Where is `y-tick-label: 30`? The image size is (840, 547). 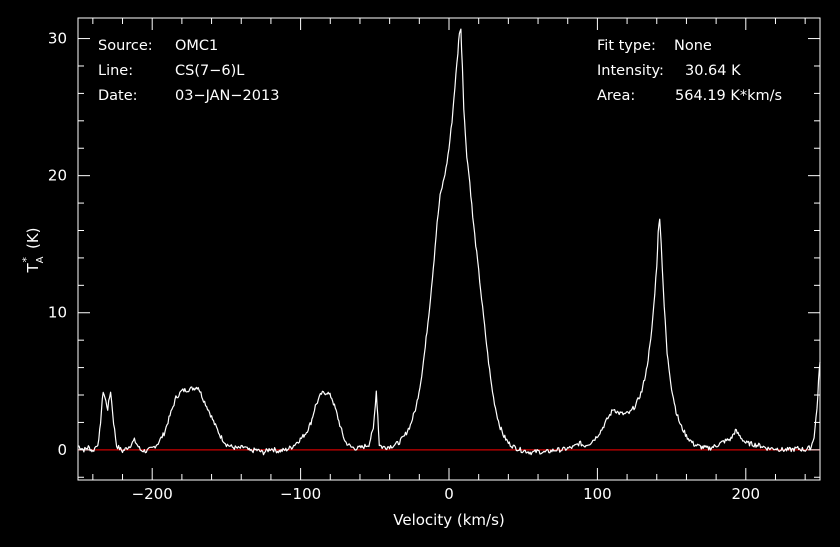 y-tick-label: 30 is located at coordinates (57, 39).